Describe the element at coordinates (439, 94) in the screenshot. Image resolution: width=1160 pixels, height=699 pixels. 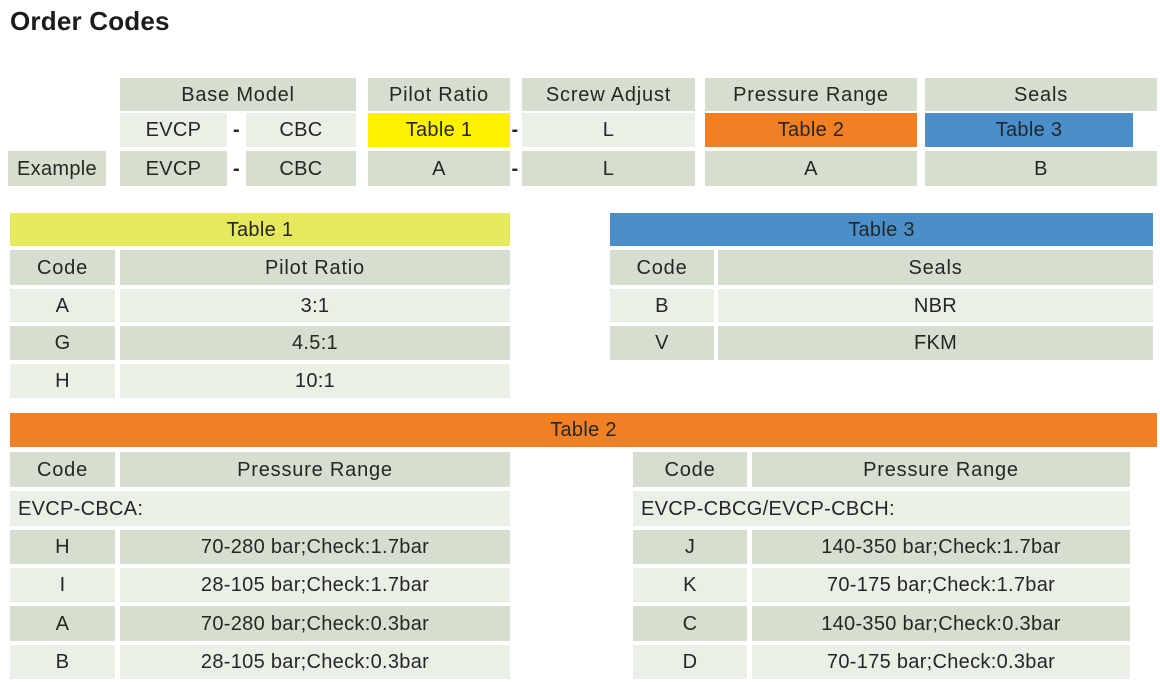
I see `header-pilot-ratio: Pilot Ratio` at that location.